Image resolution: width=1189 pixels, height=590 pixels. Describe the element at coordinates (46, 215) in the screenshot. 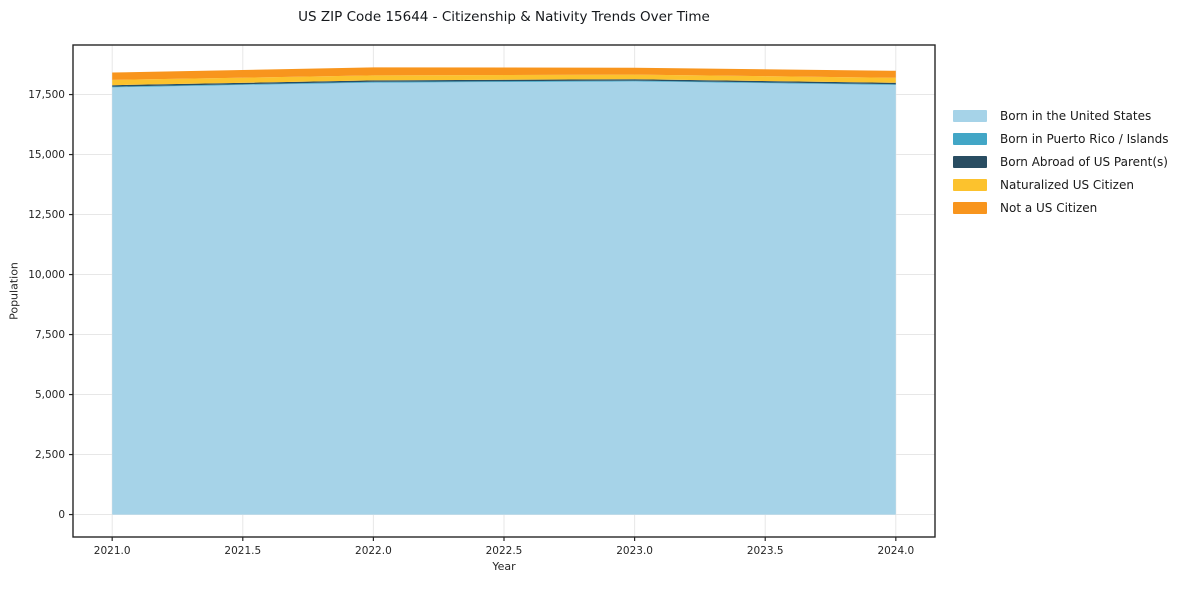

I see `y-tick-label: 12,500` at that location.